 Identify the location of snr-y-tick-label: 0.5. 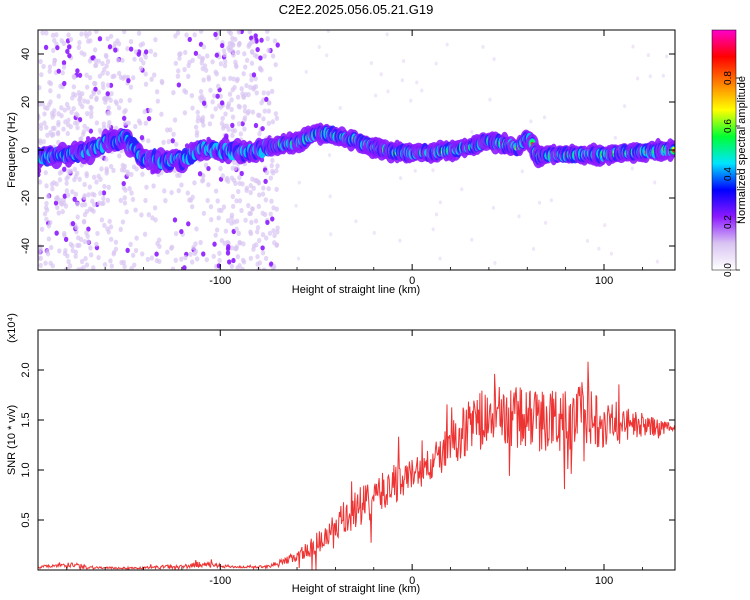
(26, 519).